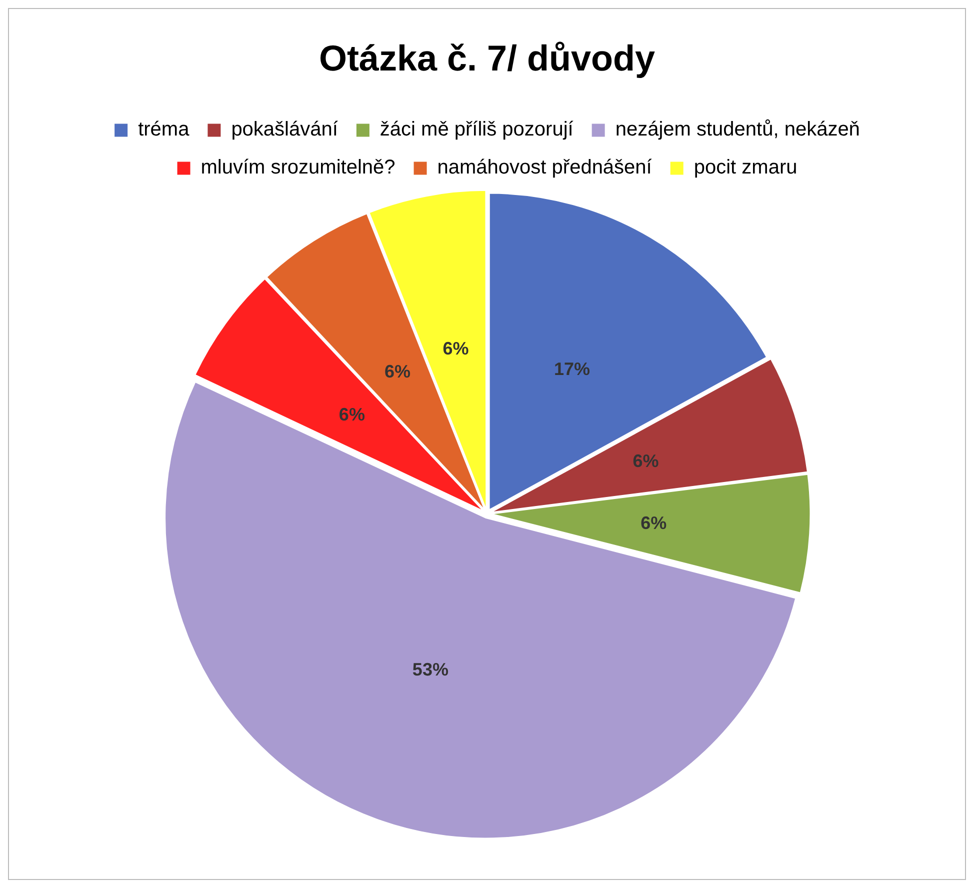 Image resolution: width=974 pixels, height=890 pixels. I want to click on legend-label: nezájem studentů, nekázeň, so click(737, 129).